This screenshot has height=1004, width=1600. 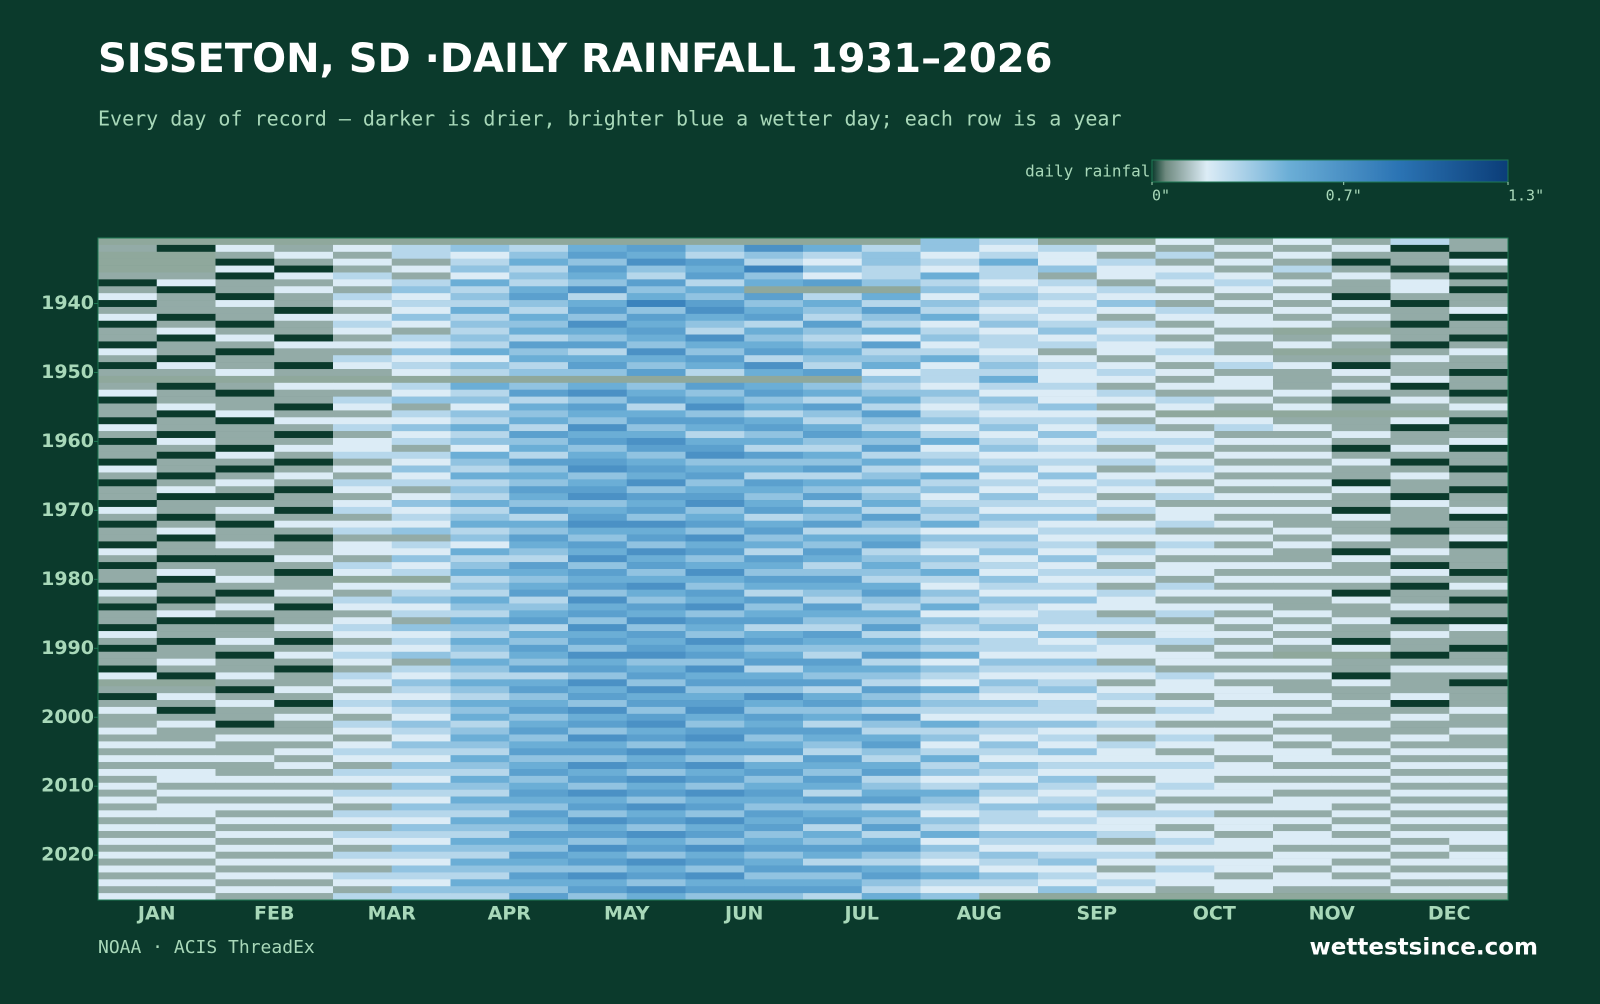 I want to click on y-tick-label: 1990, so click(x=67, y=648).